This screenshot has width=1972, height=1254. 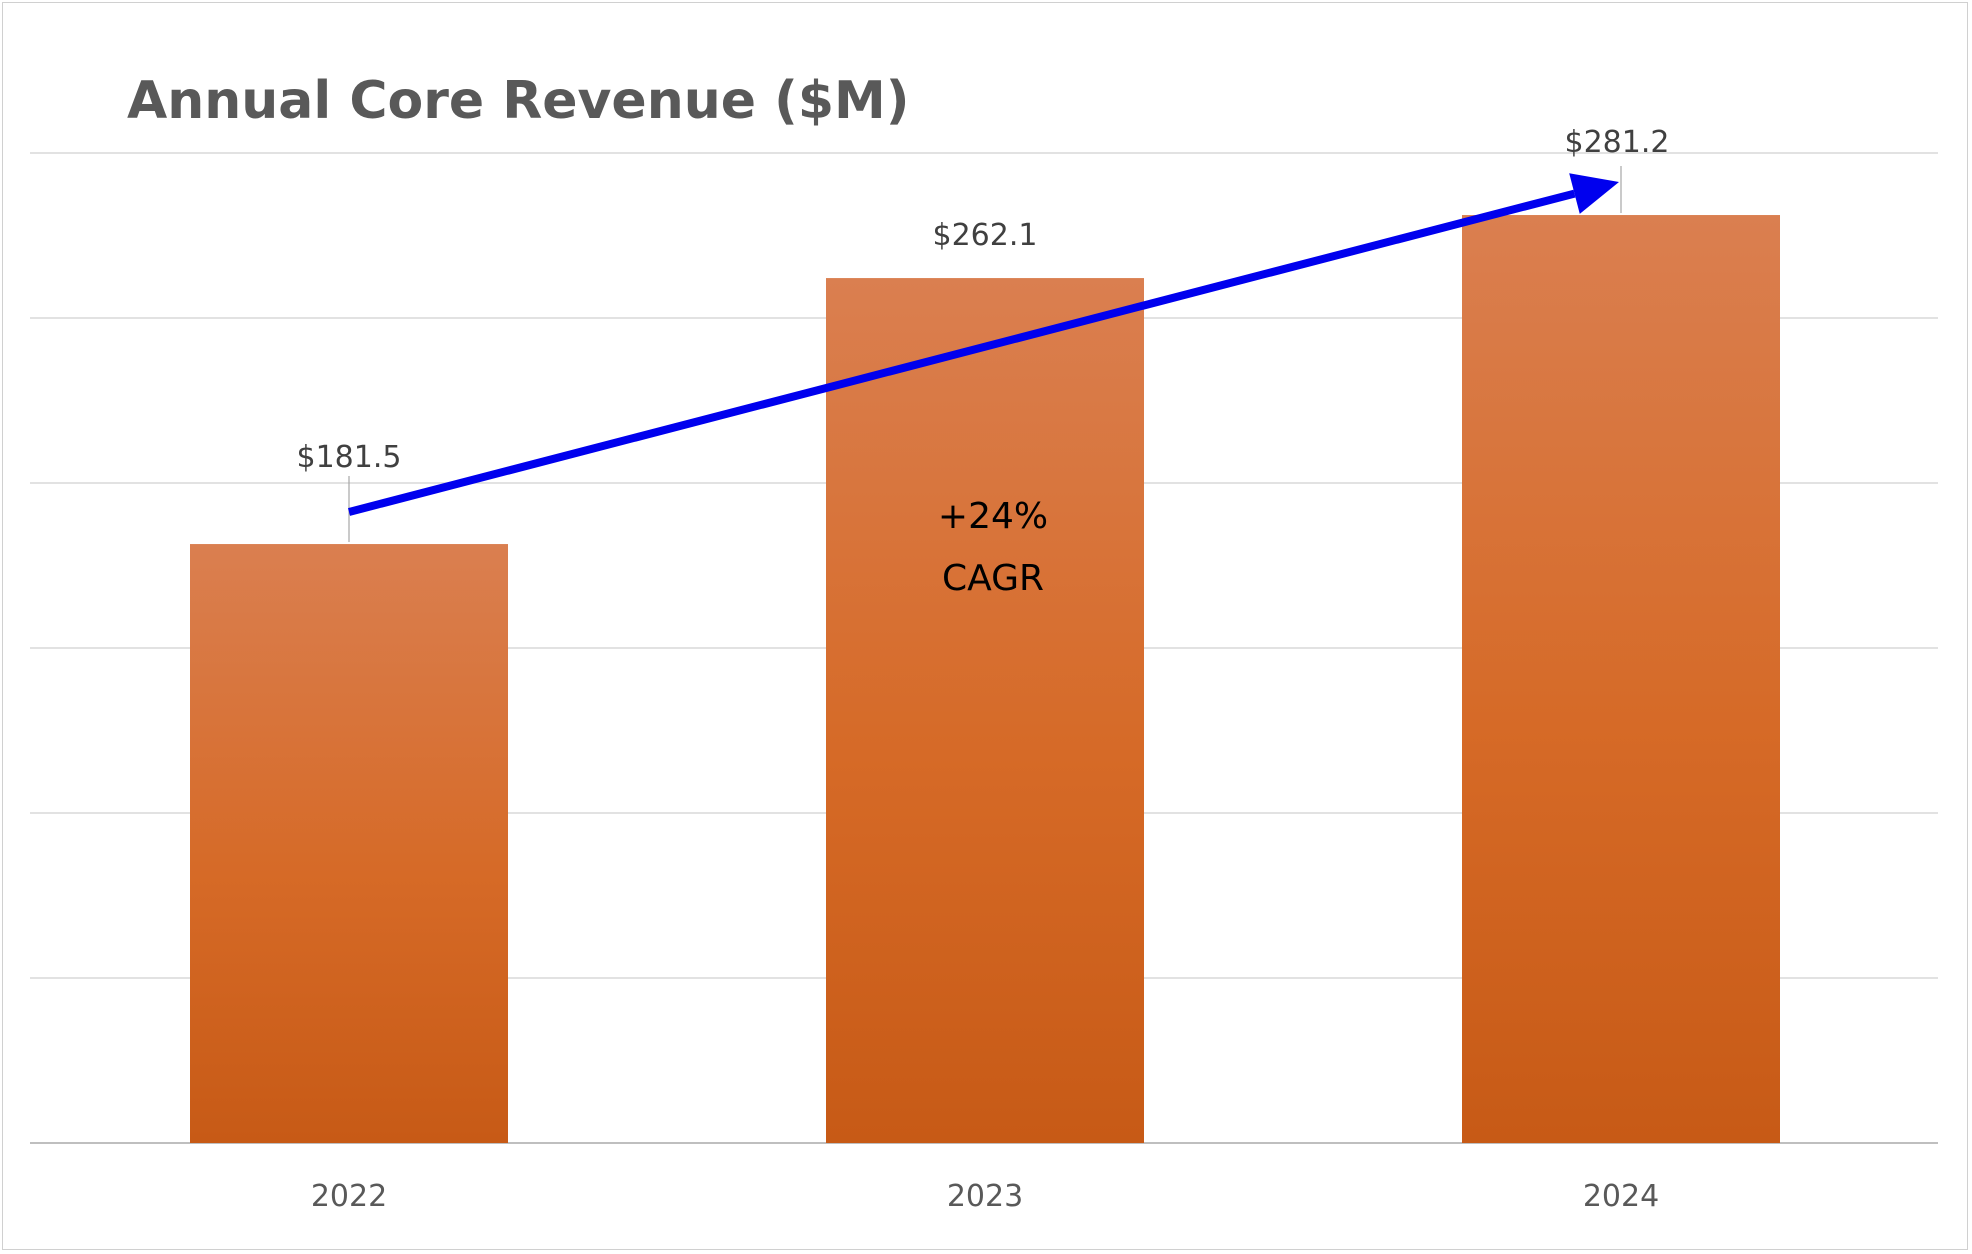 I want to click on data-label-2022: $181.5, so click(x=349, y=457).